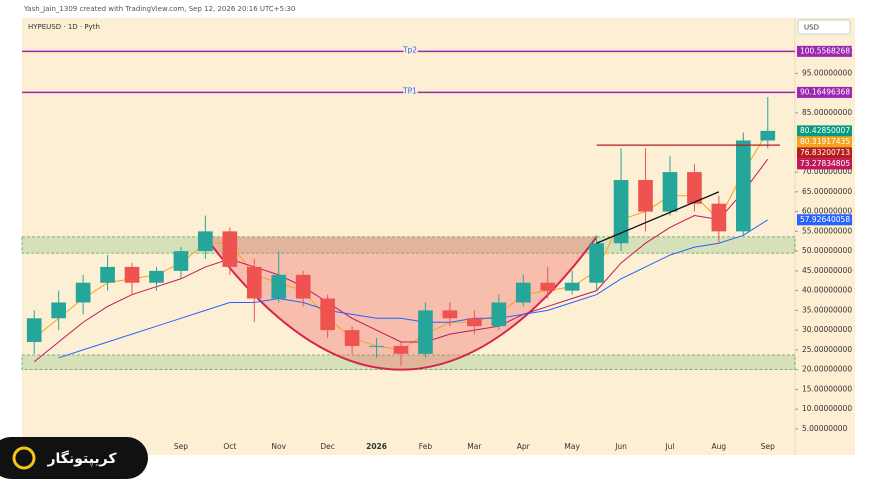  I want to click on level-label: TP1, so click(409, 90).